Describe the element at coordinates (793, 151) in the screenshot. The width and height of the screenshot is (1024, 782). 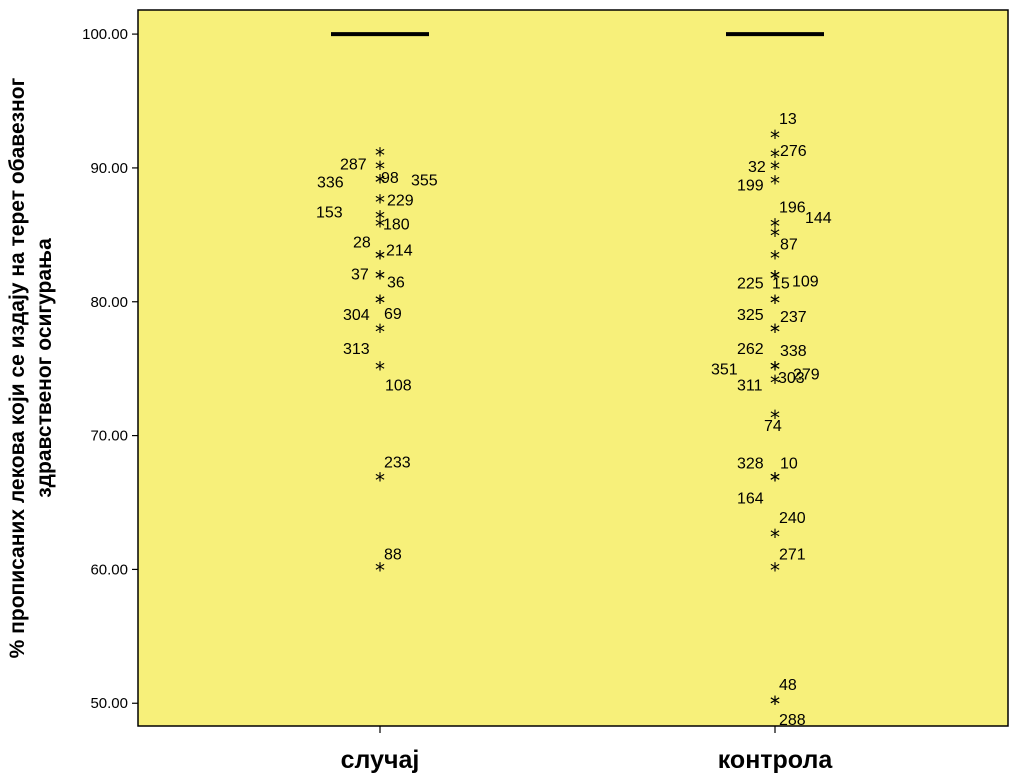
I see `outlier-label: 276` at that location.